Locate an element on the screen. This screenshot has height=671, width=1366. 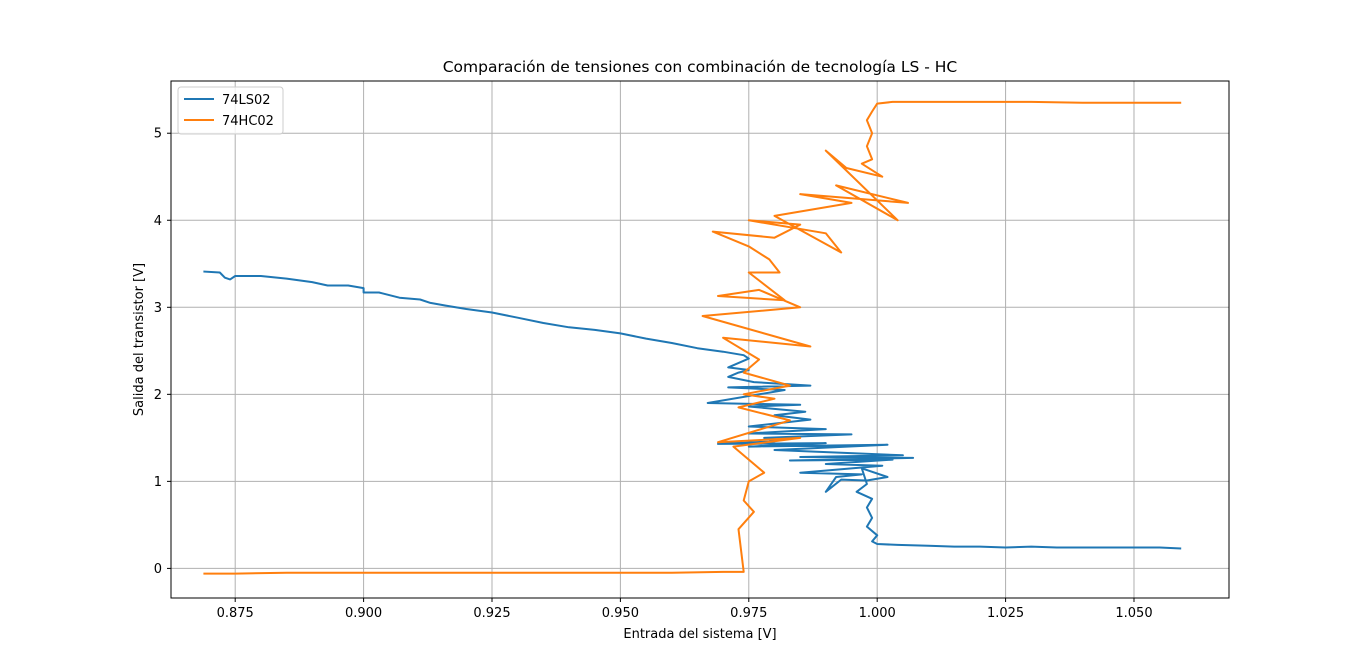
x-tick-label: 1.000 is located at coordinates (877, 613).